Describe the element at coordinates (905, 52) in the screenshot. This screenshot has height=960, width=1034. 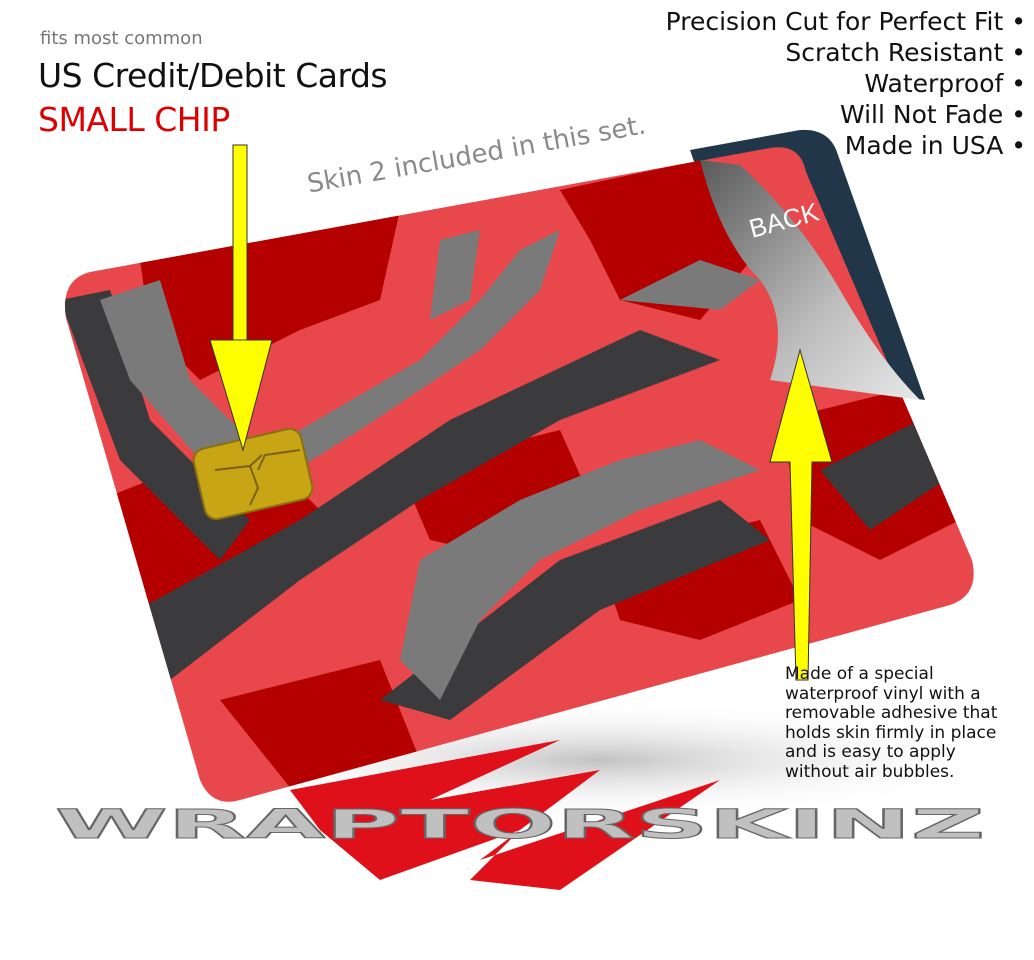
I see `feature-item: Scratch Resistant •` at that location.